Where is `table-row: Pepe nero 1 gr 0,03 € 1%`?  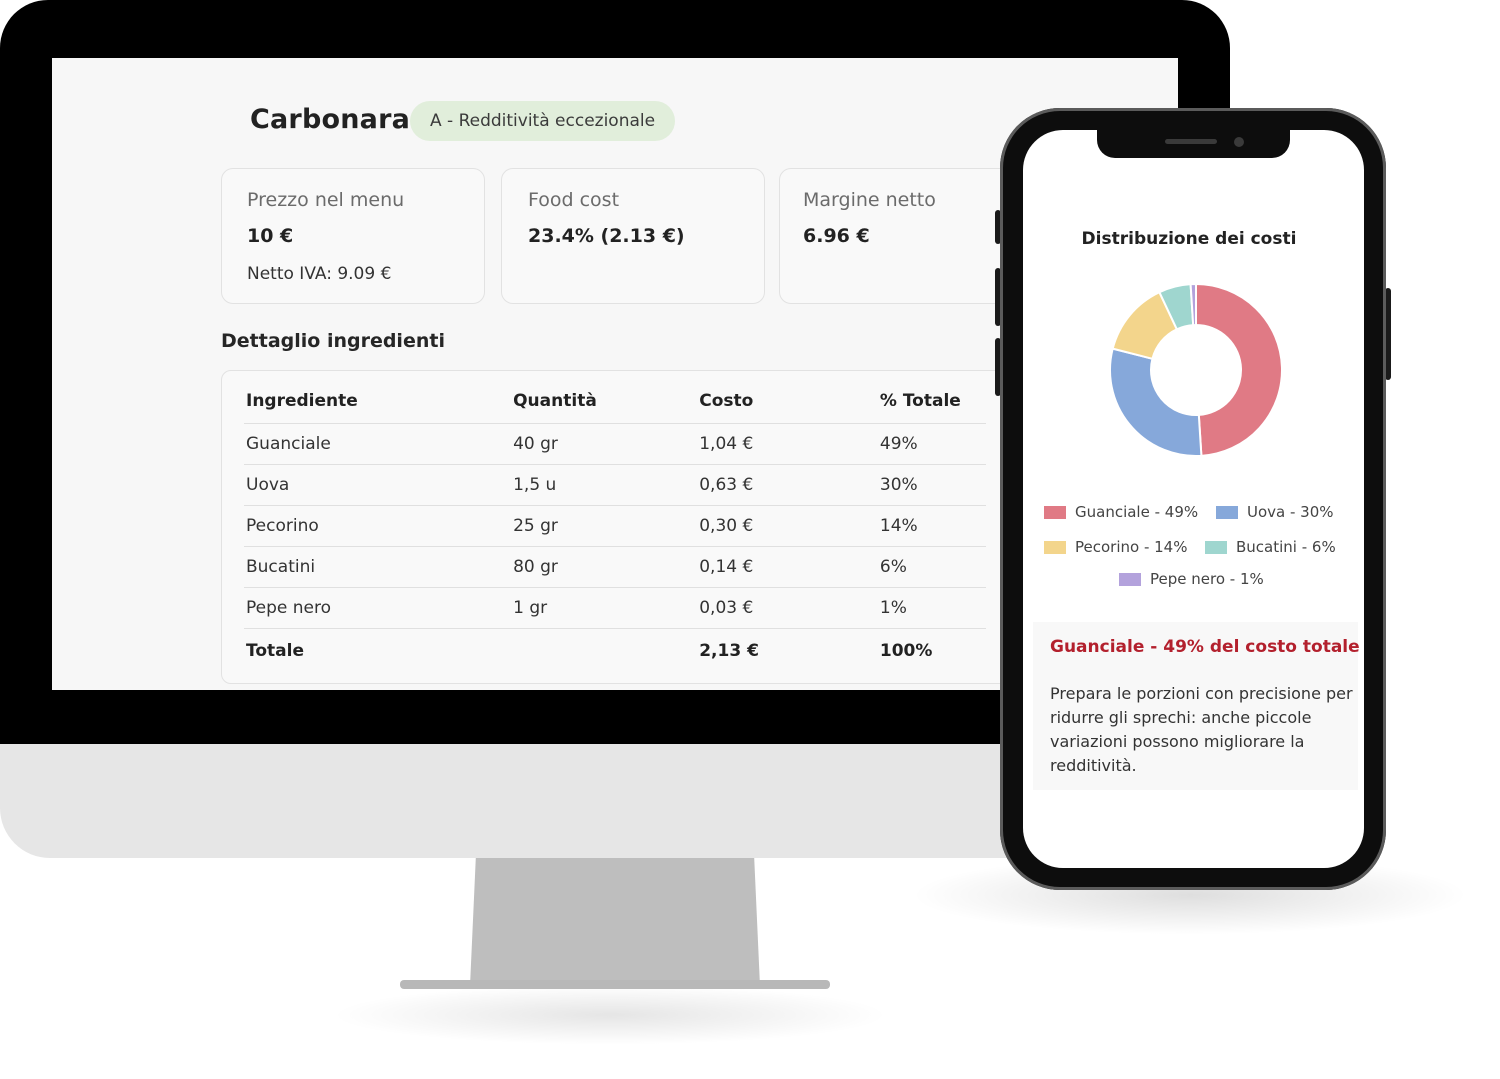 table-row: Pepe nero 1 gr 0,03 € 1% is located at coordinates (615, 608).